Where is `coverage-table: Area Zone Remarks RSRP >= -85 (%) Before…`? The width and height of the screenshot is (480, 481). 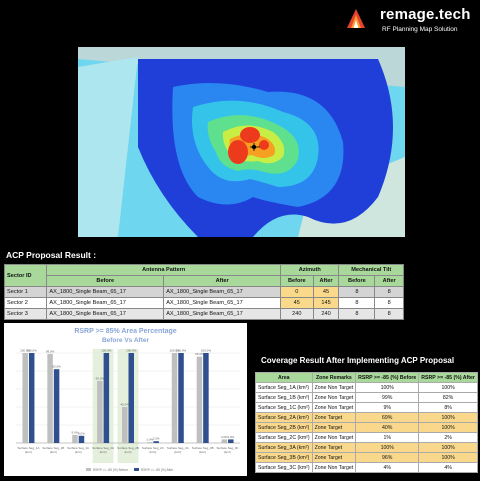 coverage-table: Area Zone Remarks RSRP >= -85 (%) Before… is located at coordinates (366, 422).